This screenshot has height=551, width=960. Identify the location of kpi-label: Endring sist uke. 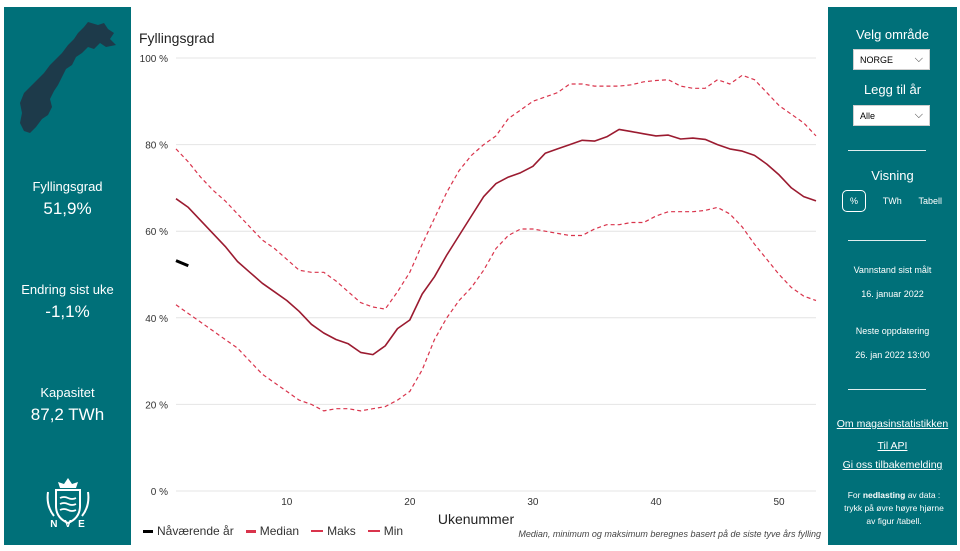
(67, 289).